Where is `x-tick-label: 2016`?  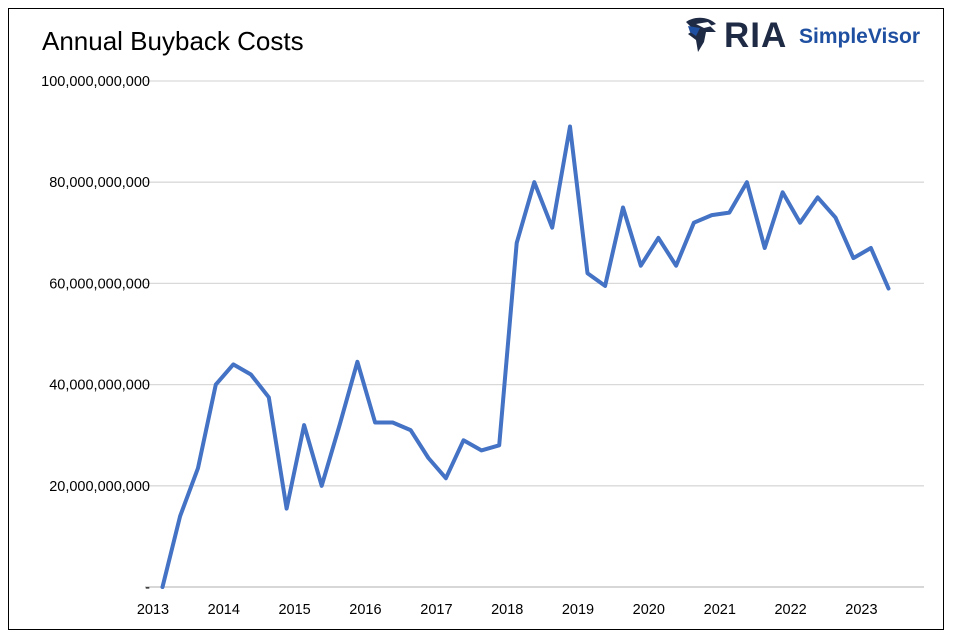 x-tick-label: 2016 is located at coordinates (365, 610).